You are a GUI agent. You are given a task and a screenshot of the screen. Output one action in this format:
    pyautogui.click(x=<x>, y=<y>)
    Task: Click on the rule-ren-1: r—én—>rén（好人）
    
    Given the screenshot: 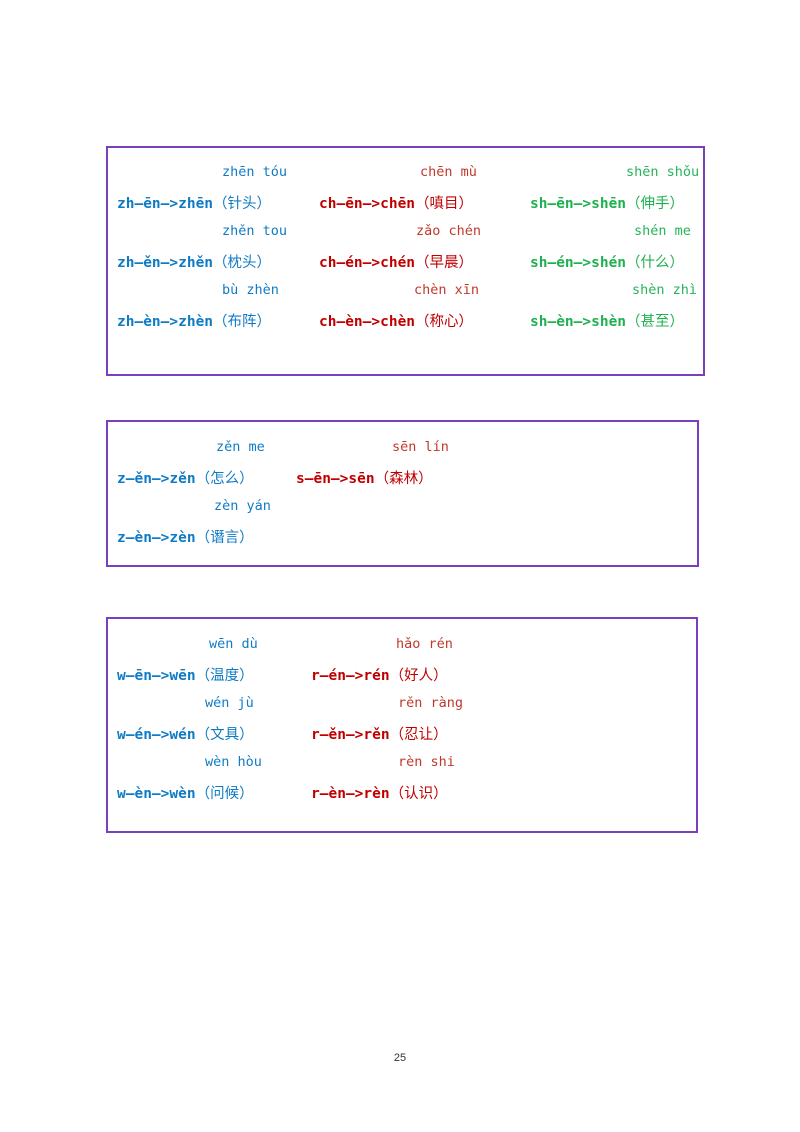 What is the action you would take?
    pyautogui.click(x=379, y=674)
    